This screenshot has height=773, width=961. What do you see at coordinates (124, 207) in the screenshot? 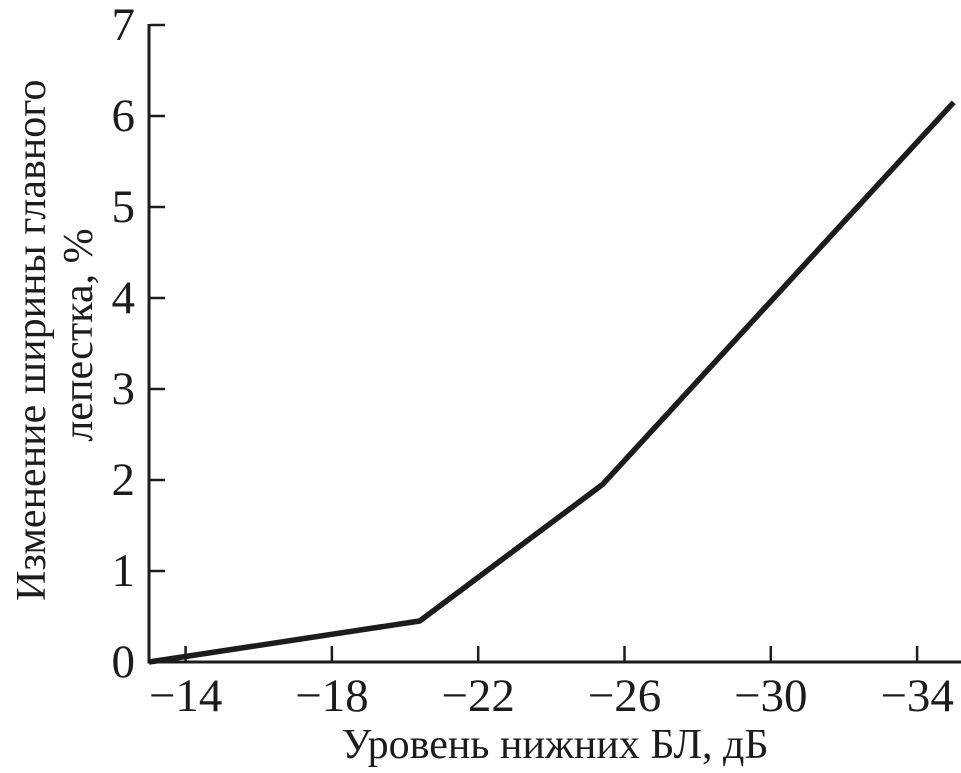
I see `y-tick-label: 5` at bounding box center [124, 207].